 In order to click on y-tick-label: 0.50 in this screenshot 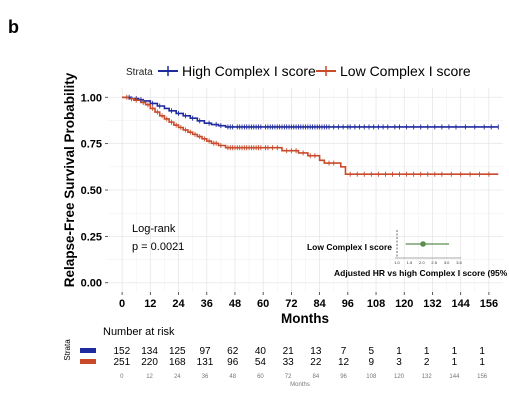, I will do `click(91, 191)`.